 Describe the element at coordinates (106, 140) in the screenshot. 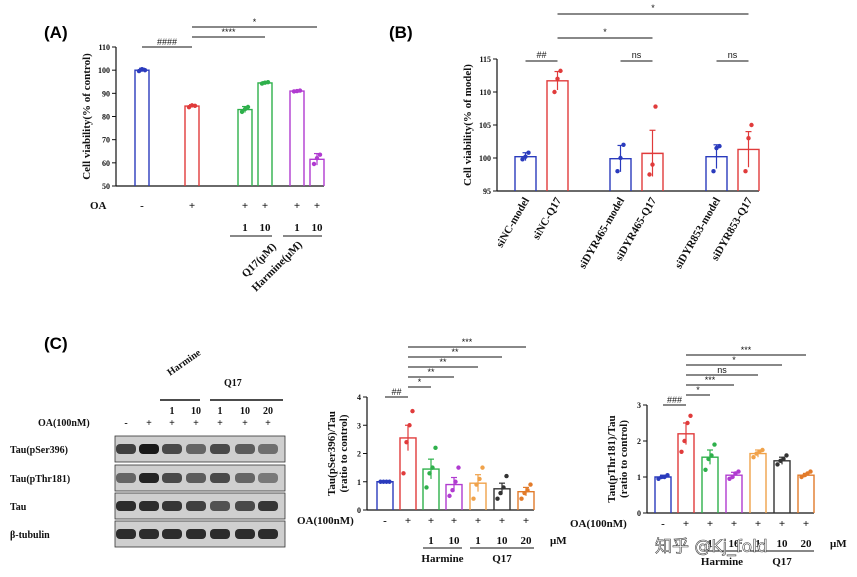

I see `y-tick-label: 70` at that location.